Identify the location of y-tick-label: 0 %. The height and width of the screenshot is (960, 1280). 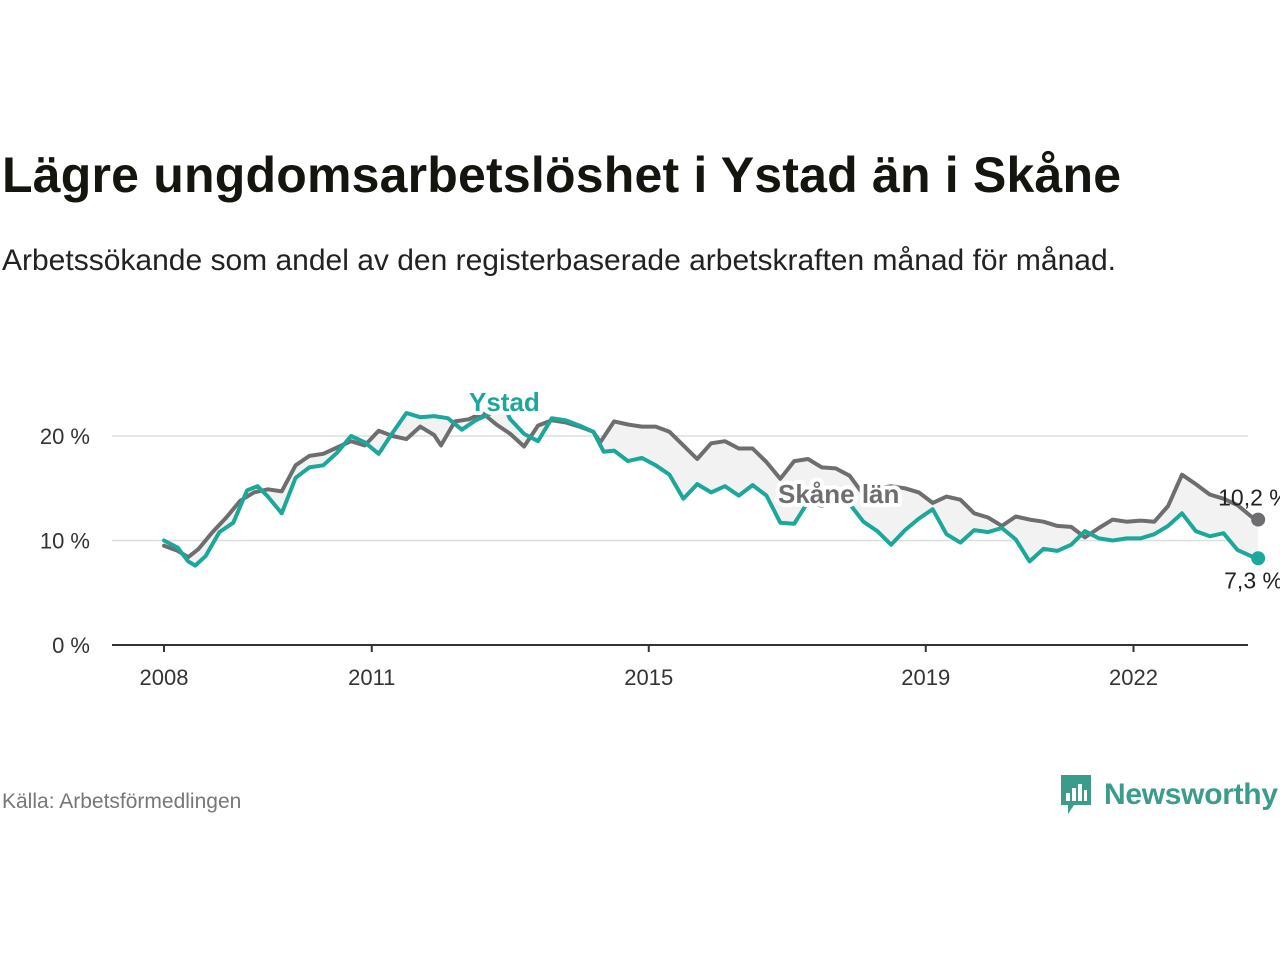
(71, 645).